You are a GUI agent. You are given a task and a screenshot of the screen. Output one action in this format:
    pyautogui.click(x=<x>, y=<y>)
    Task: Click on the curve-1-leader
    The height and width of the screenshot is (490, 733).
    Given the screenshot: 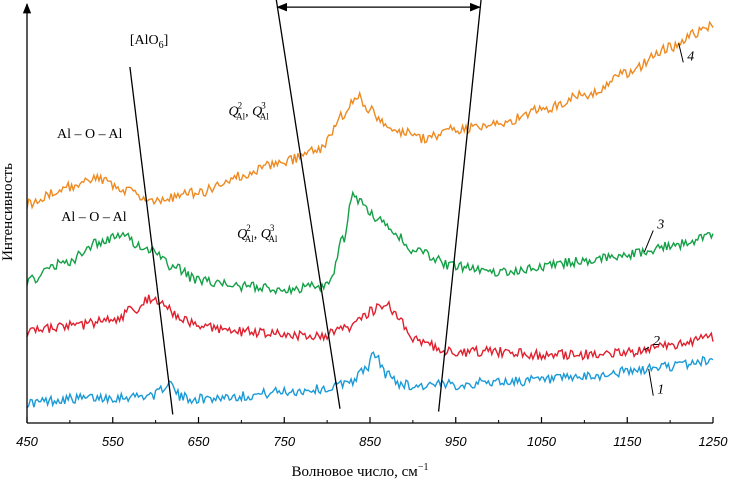 What is the action you would take?
    pyautogui.click(x=651, y=382)
    